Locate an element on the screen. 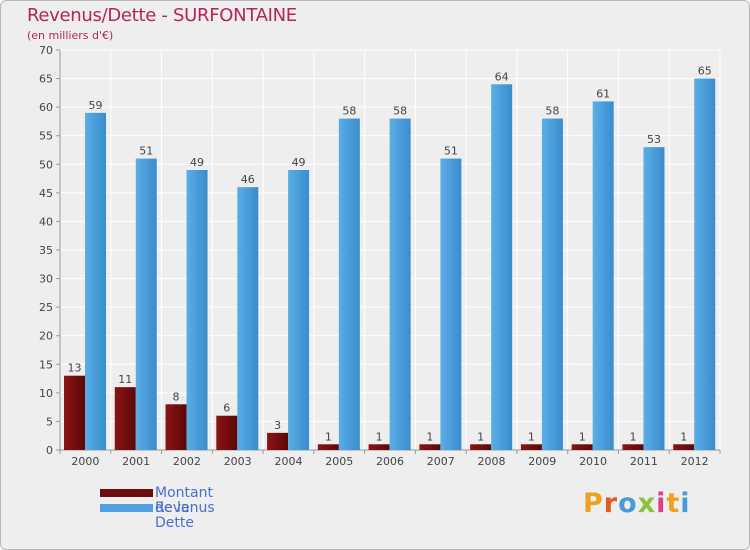 Image resolution: width=750 pixels, height=550 pixels. y-tick-label: 0 is located at coordinates (49, 450).